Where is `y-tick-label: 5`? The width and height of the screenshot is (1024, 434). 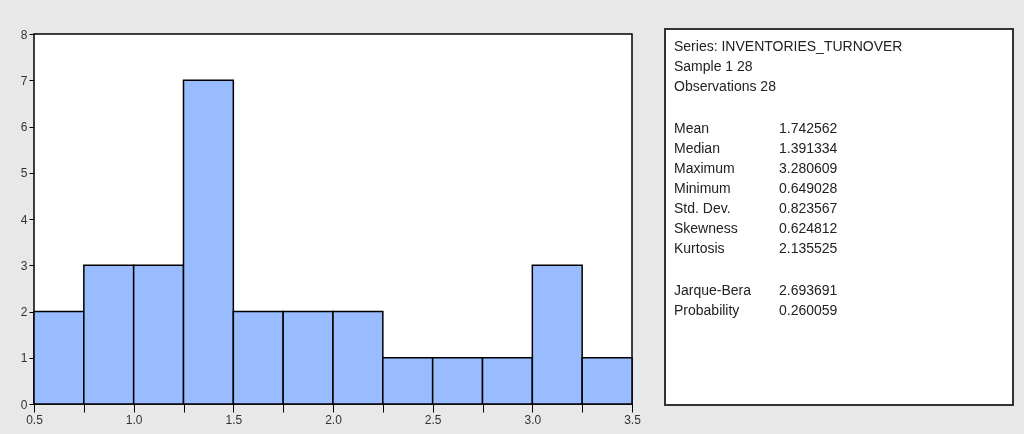
y-tick-label: 5 is located at coordinates (24, 173).